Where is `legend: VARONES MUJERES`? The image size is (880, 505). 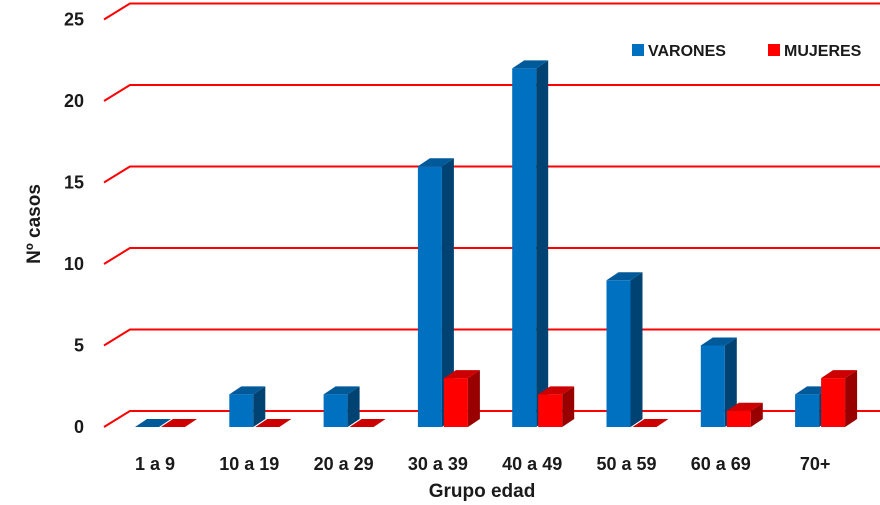
legend: VARONES MUJERES is located at coordinates (747, 51).